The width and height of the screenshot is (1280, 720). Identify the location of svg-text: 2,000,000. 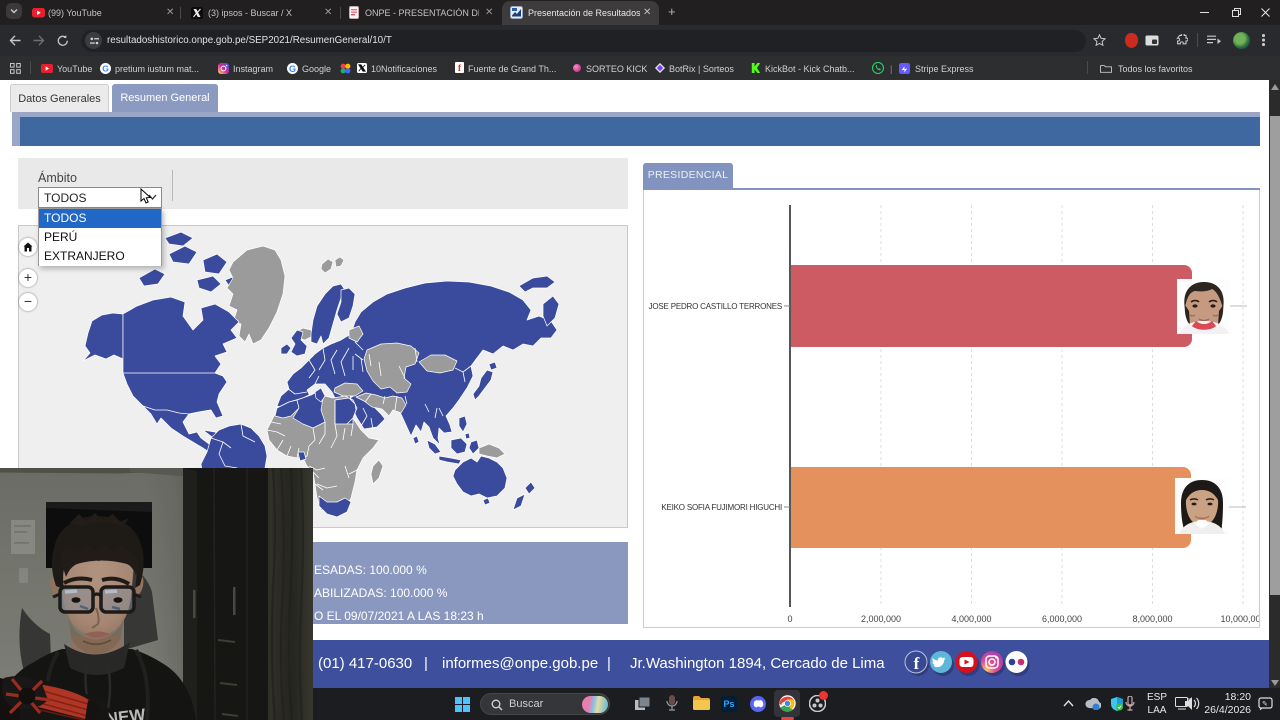
(881, 619).